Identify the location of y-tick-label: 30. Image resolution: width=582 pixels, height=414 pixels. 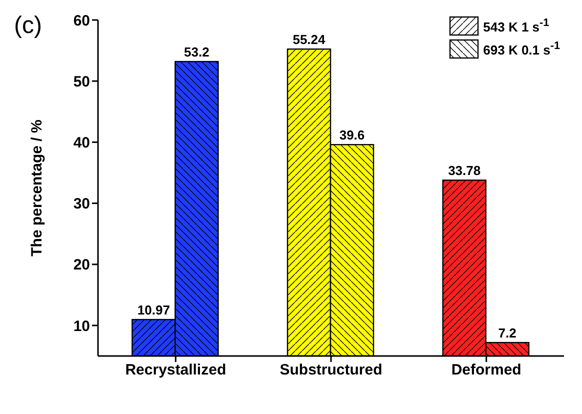
(81, 204).